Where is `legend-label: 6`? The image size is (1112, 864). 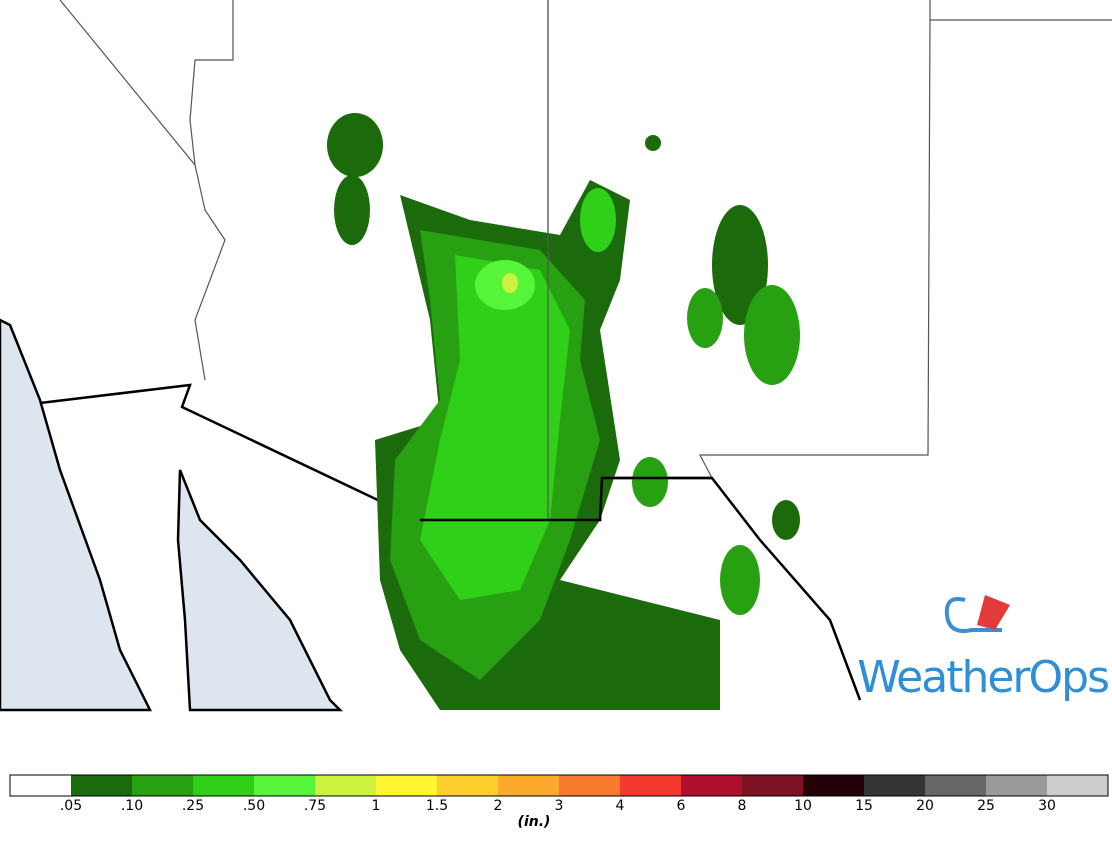
legend-label: 6 is located at coordinates (681, 806).